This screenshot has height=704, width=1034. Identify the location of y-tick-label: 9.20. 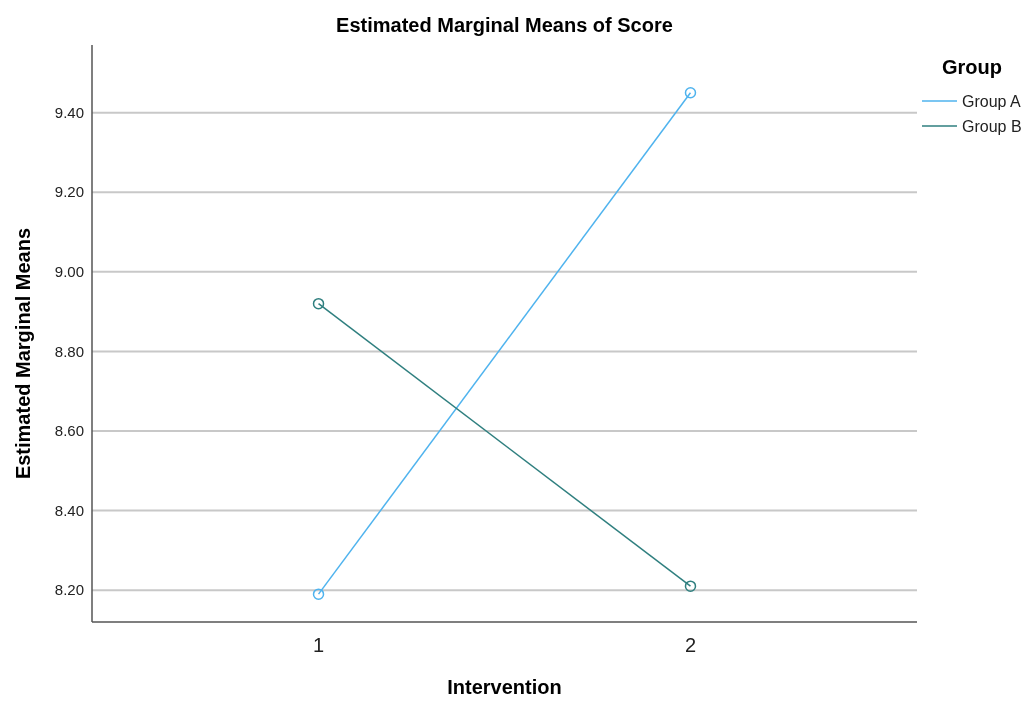
(69, 192).